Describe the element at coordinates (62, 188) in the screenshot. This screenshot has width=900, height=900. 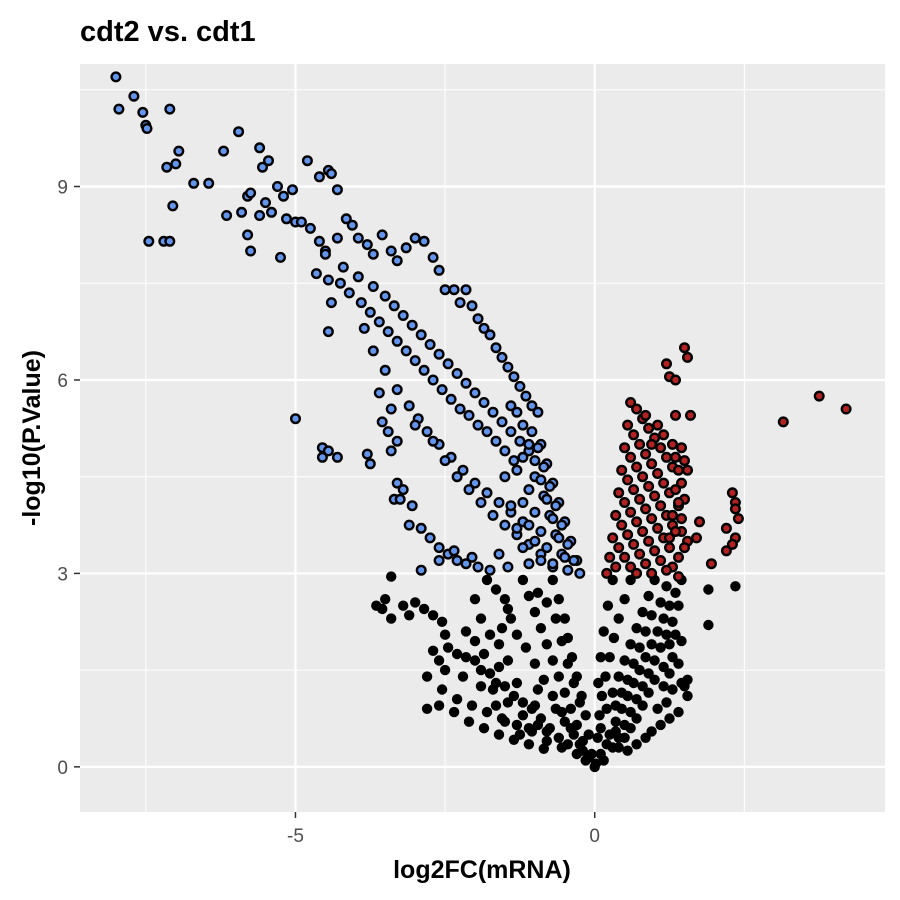
I see `y-tick-label: 9` at that location.